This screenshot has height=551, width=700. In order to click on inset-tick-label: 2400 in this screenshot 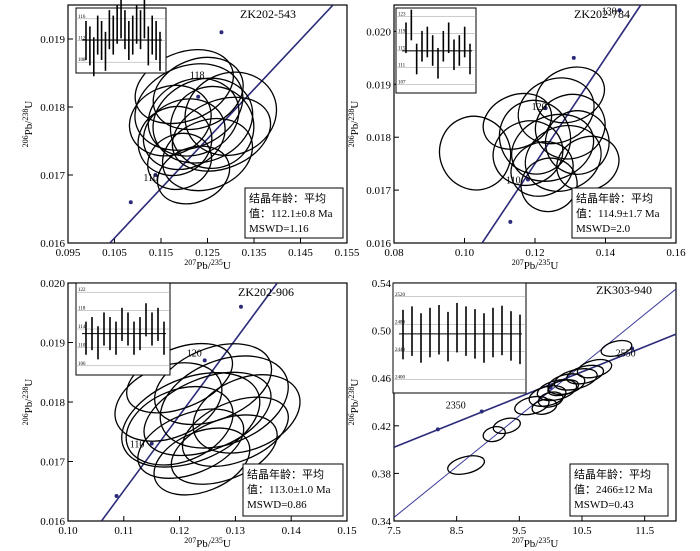, I will do `click(400, 377)`.